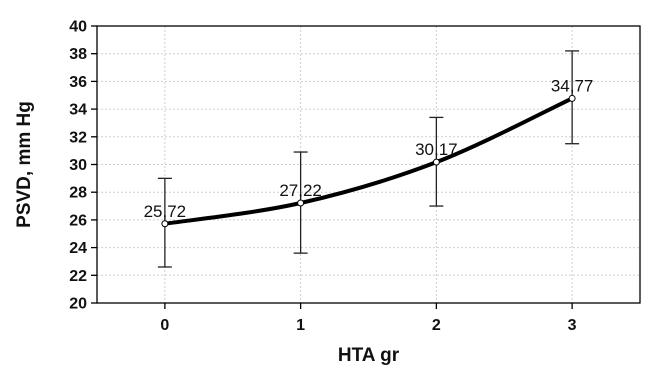 The width and height of the screenshot is (656, 367). Describe the element at coordinates (78, 110) in the screenshot. I see `y-tick-label: 34` at that location.